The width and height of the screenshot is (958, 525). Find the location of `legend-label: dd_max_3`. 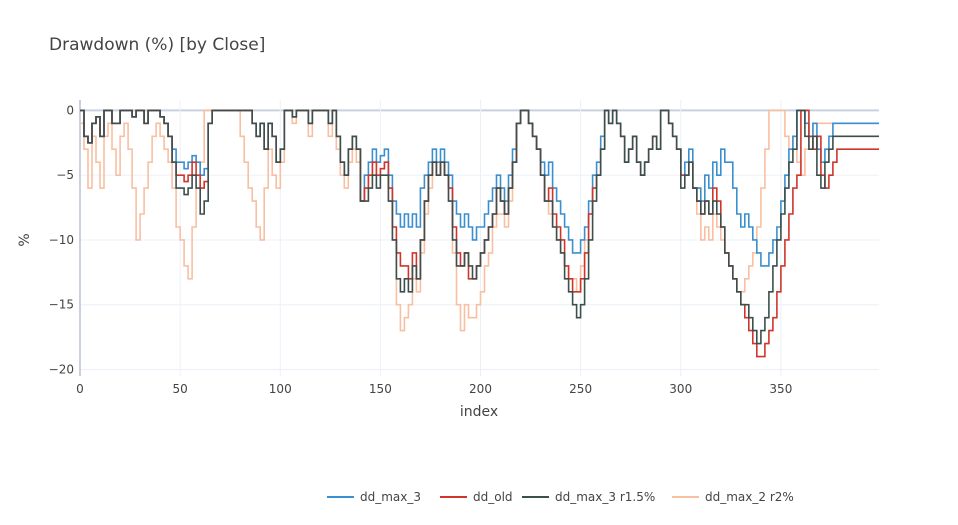

legend-label: dd_max_3 is located at coordinates (390, 497).